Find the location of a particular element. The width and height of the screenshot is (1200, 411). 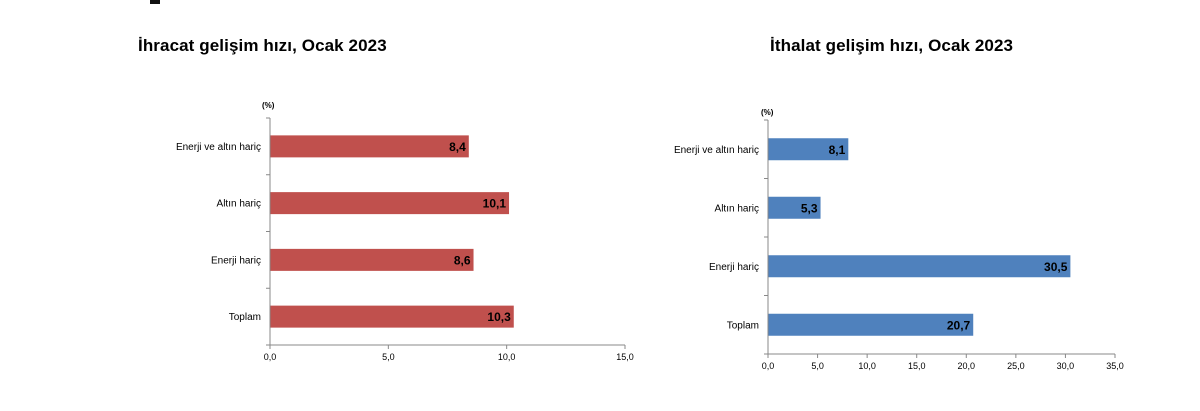

corner-mark is located at coordinates (155, 2).